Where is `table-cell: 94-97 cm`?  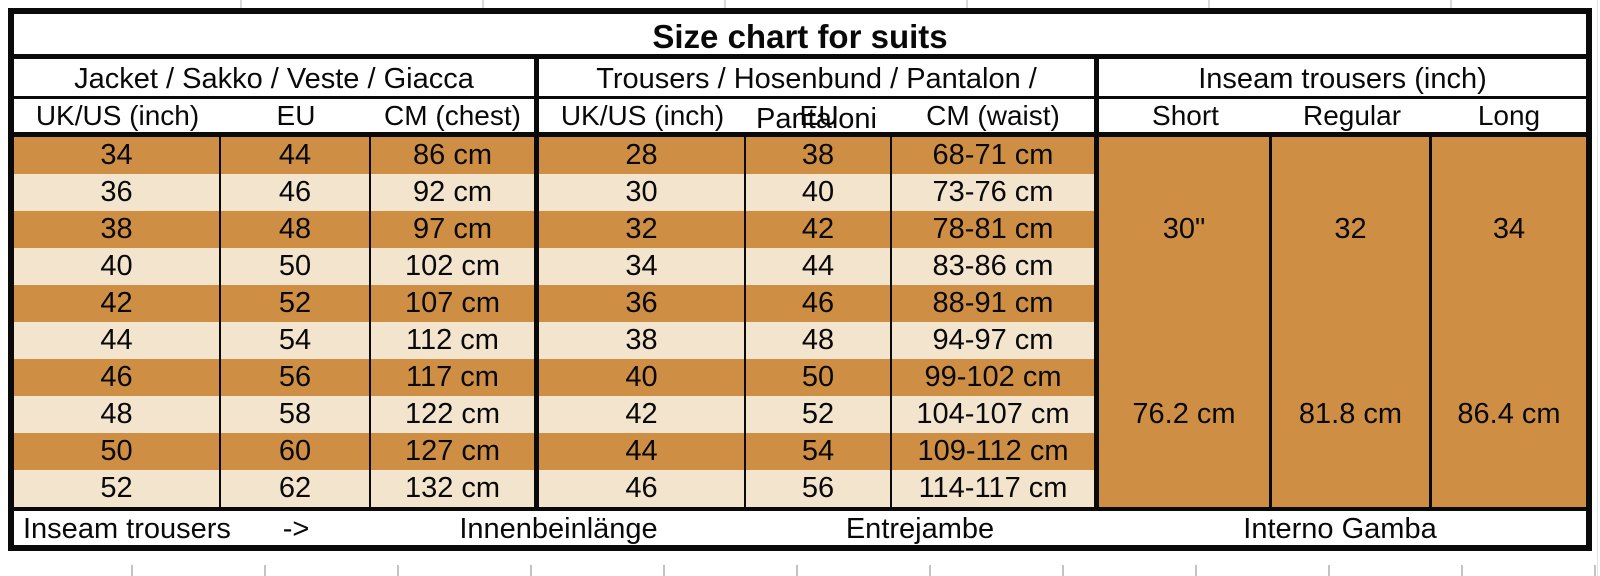
table-cell: 94-97 cm is located at coordinates (993, 340).